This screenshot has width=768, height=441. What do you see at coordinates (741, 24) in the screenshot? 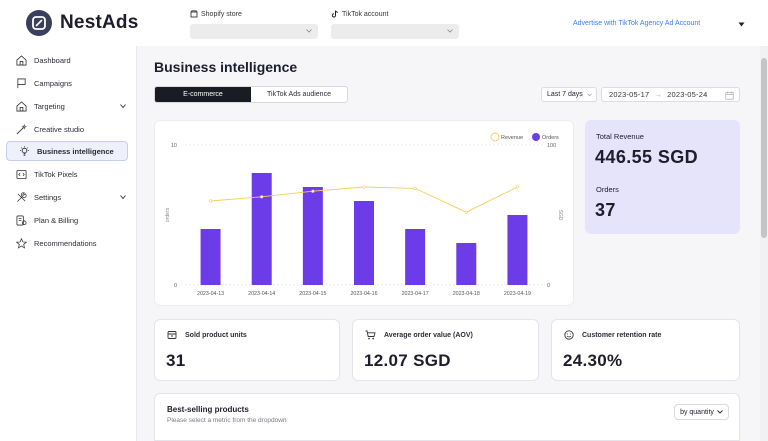
I see `account-menu-caret-icon` at bounding box center [741, 24].